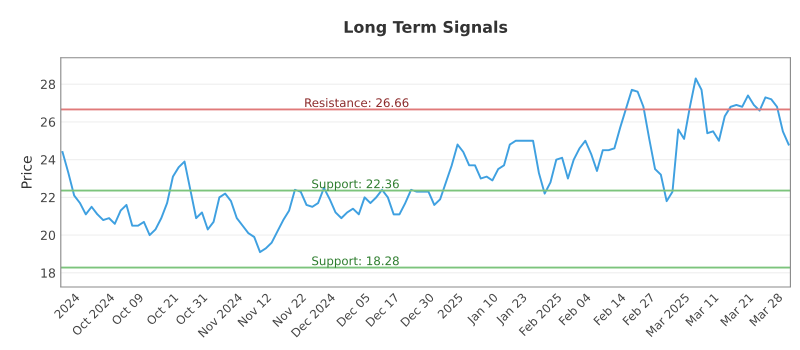 The image size is (800, 350). I want to click on y-tick-label: 28, so click(48, 85).